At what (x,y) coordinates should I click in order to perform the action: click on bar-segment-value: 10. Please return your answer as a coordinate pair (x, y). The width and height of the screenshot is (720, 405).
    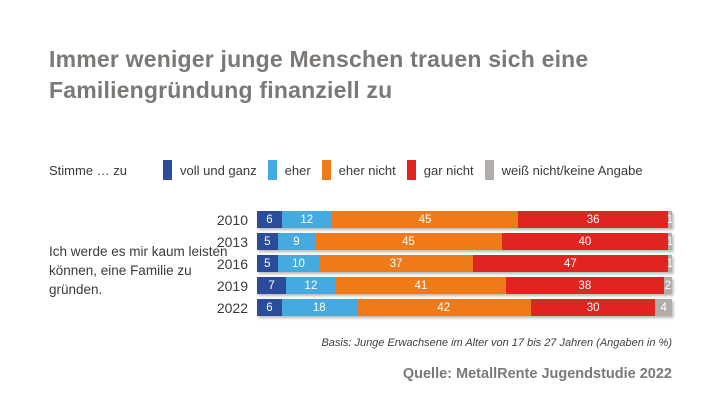
    Looking at the image, I should click on (298, 263).